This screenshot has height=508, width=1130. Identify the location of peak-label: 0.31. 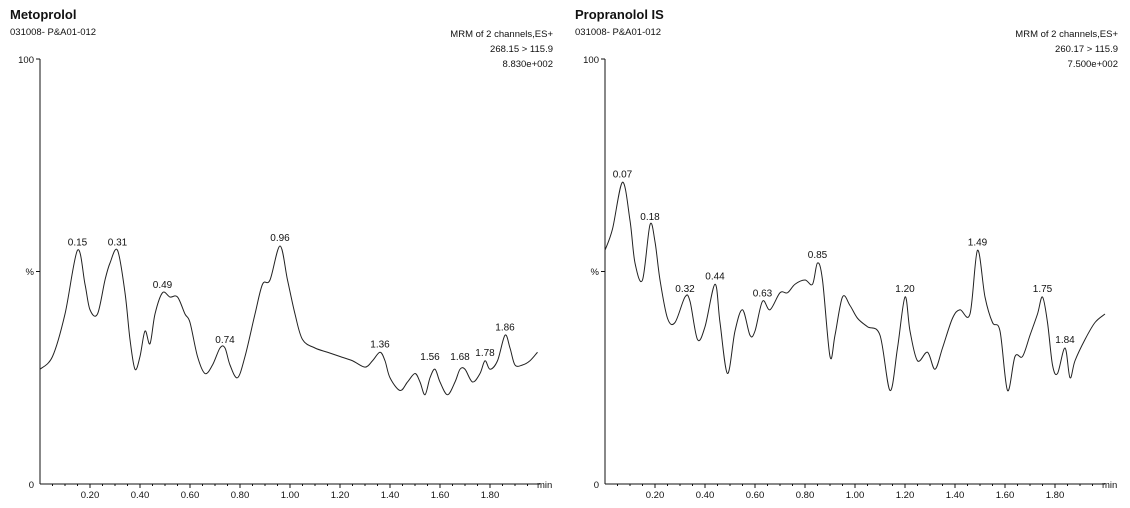
(118, 242).